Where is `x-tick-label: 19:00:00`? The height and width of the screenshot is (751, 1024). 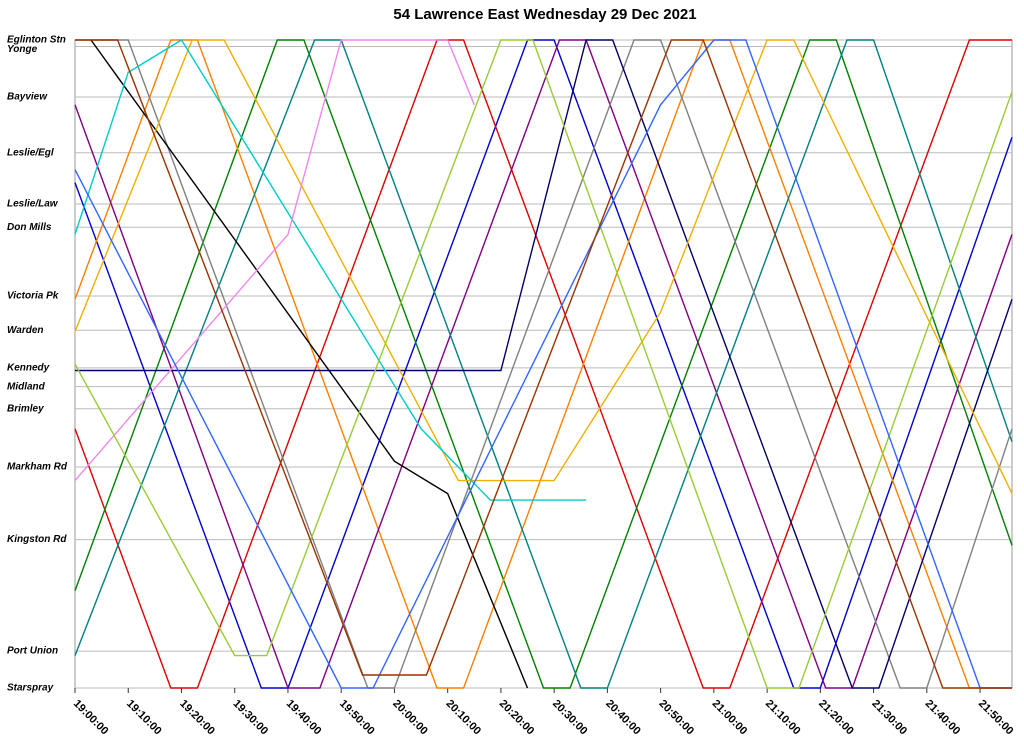 x-tick-label: 19:00:00 is located at coordinates (91, 718).